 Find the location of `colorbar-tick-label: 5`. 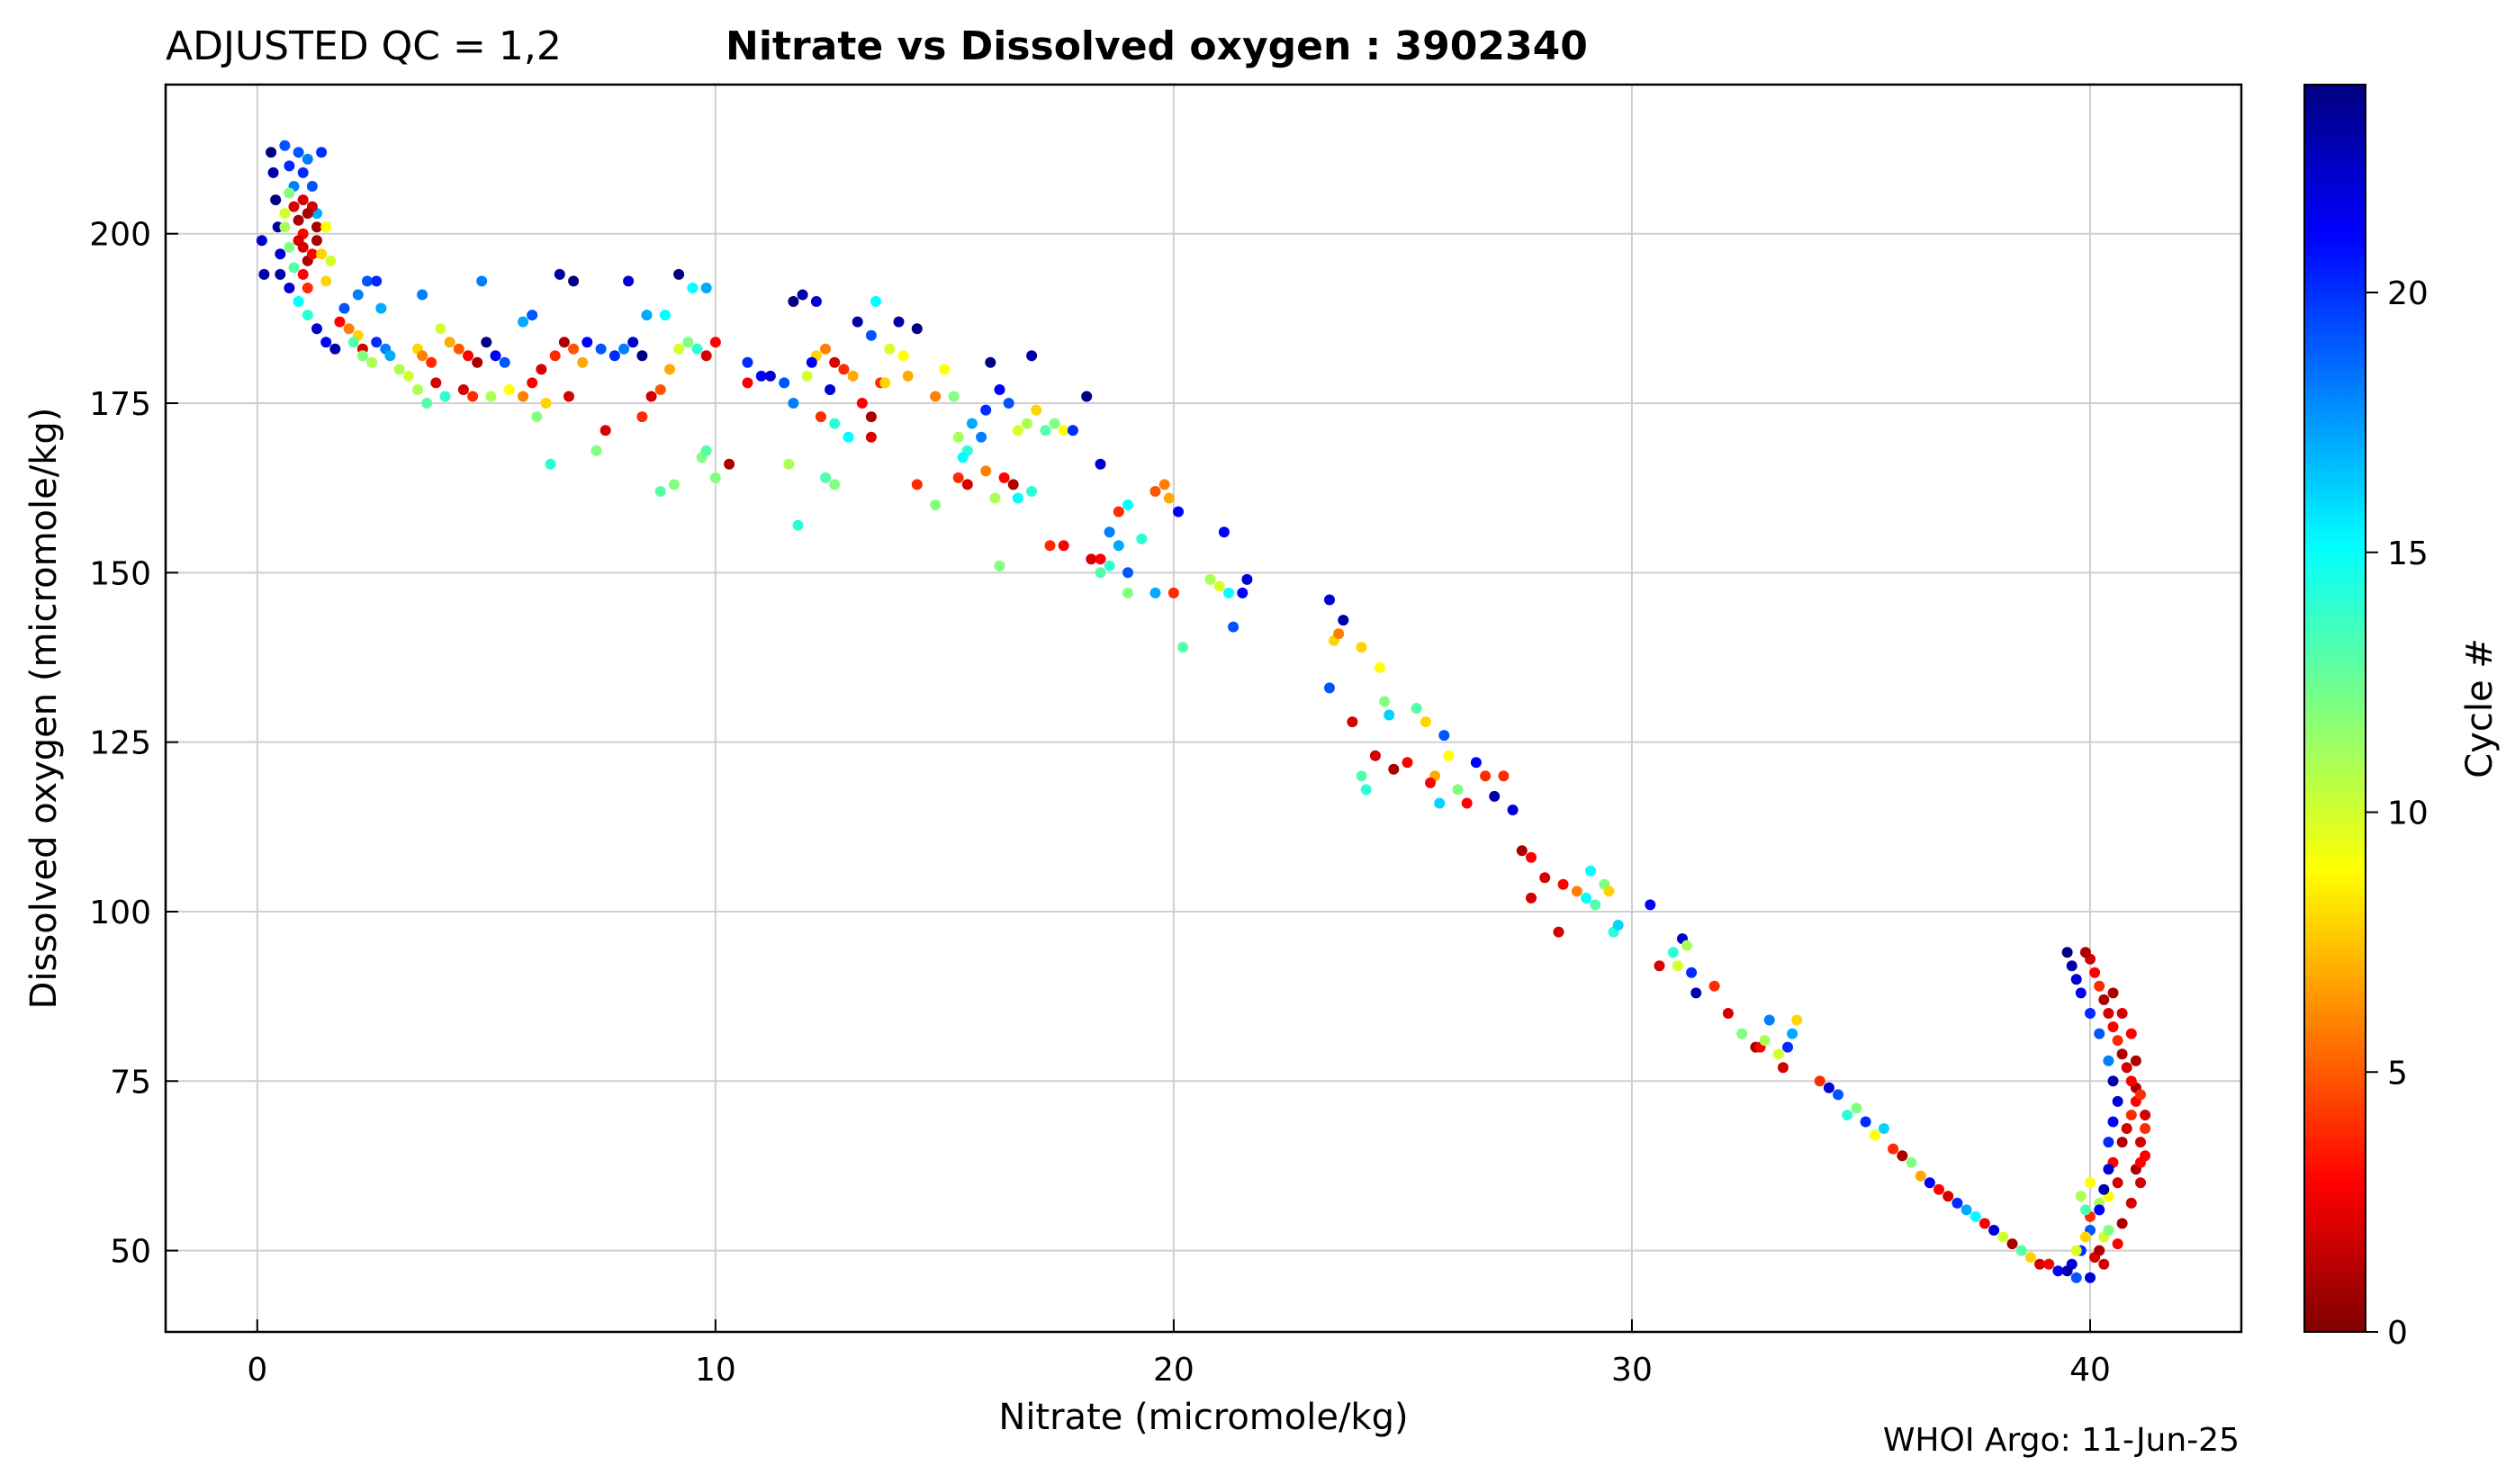

colorbar-tick-label: 5 is located at coordinates (2397, 1074).